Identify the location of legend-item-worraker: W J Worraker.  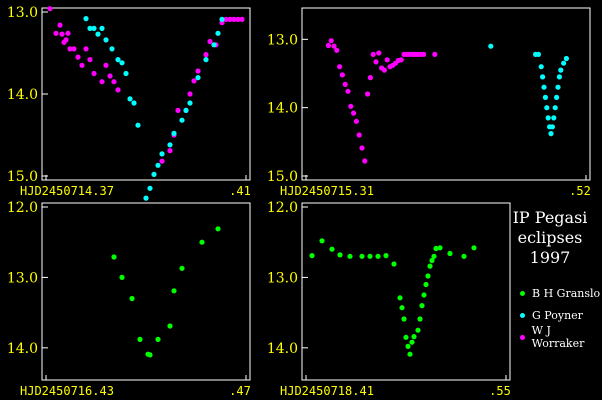
(561, 337).